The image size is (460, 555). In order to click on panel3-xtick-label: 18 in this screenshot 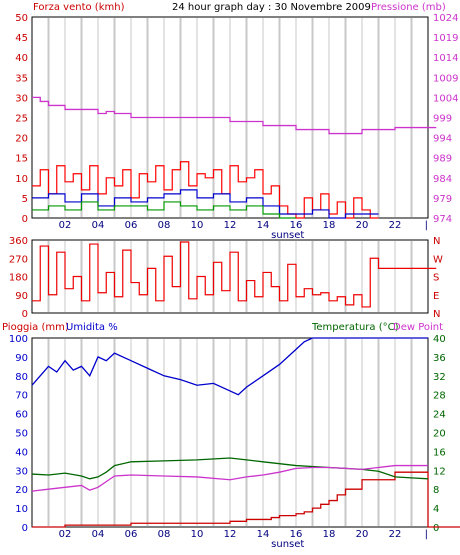, I will do `click(329, 534)`.